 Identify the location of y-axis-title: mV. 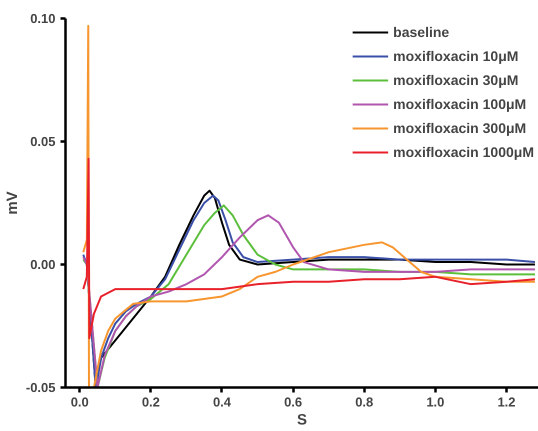
(12, 203).